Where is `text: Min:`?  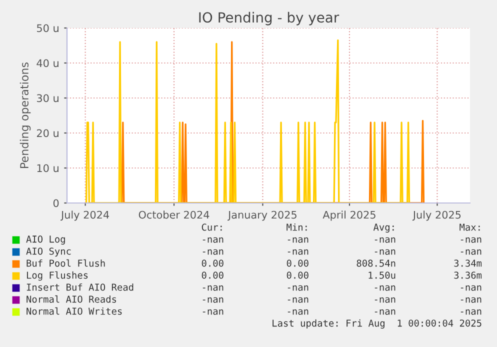 text: Min: is located at coordinates (296, 227).